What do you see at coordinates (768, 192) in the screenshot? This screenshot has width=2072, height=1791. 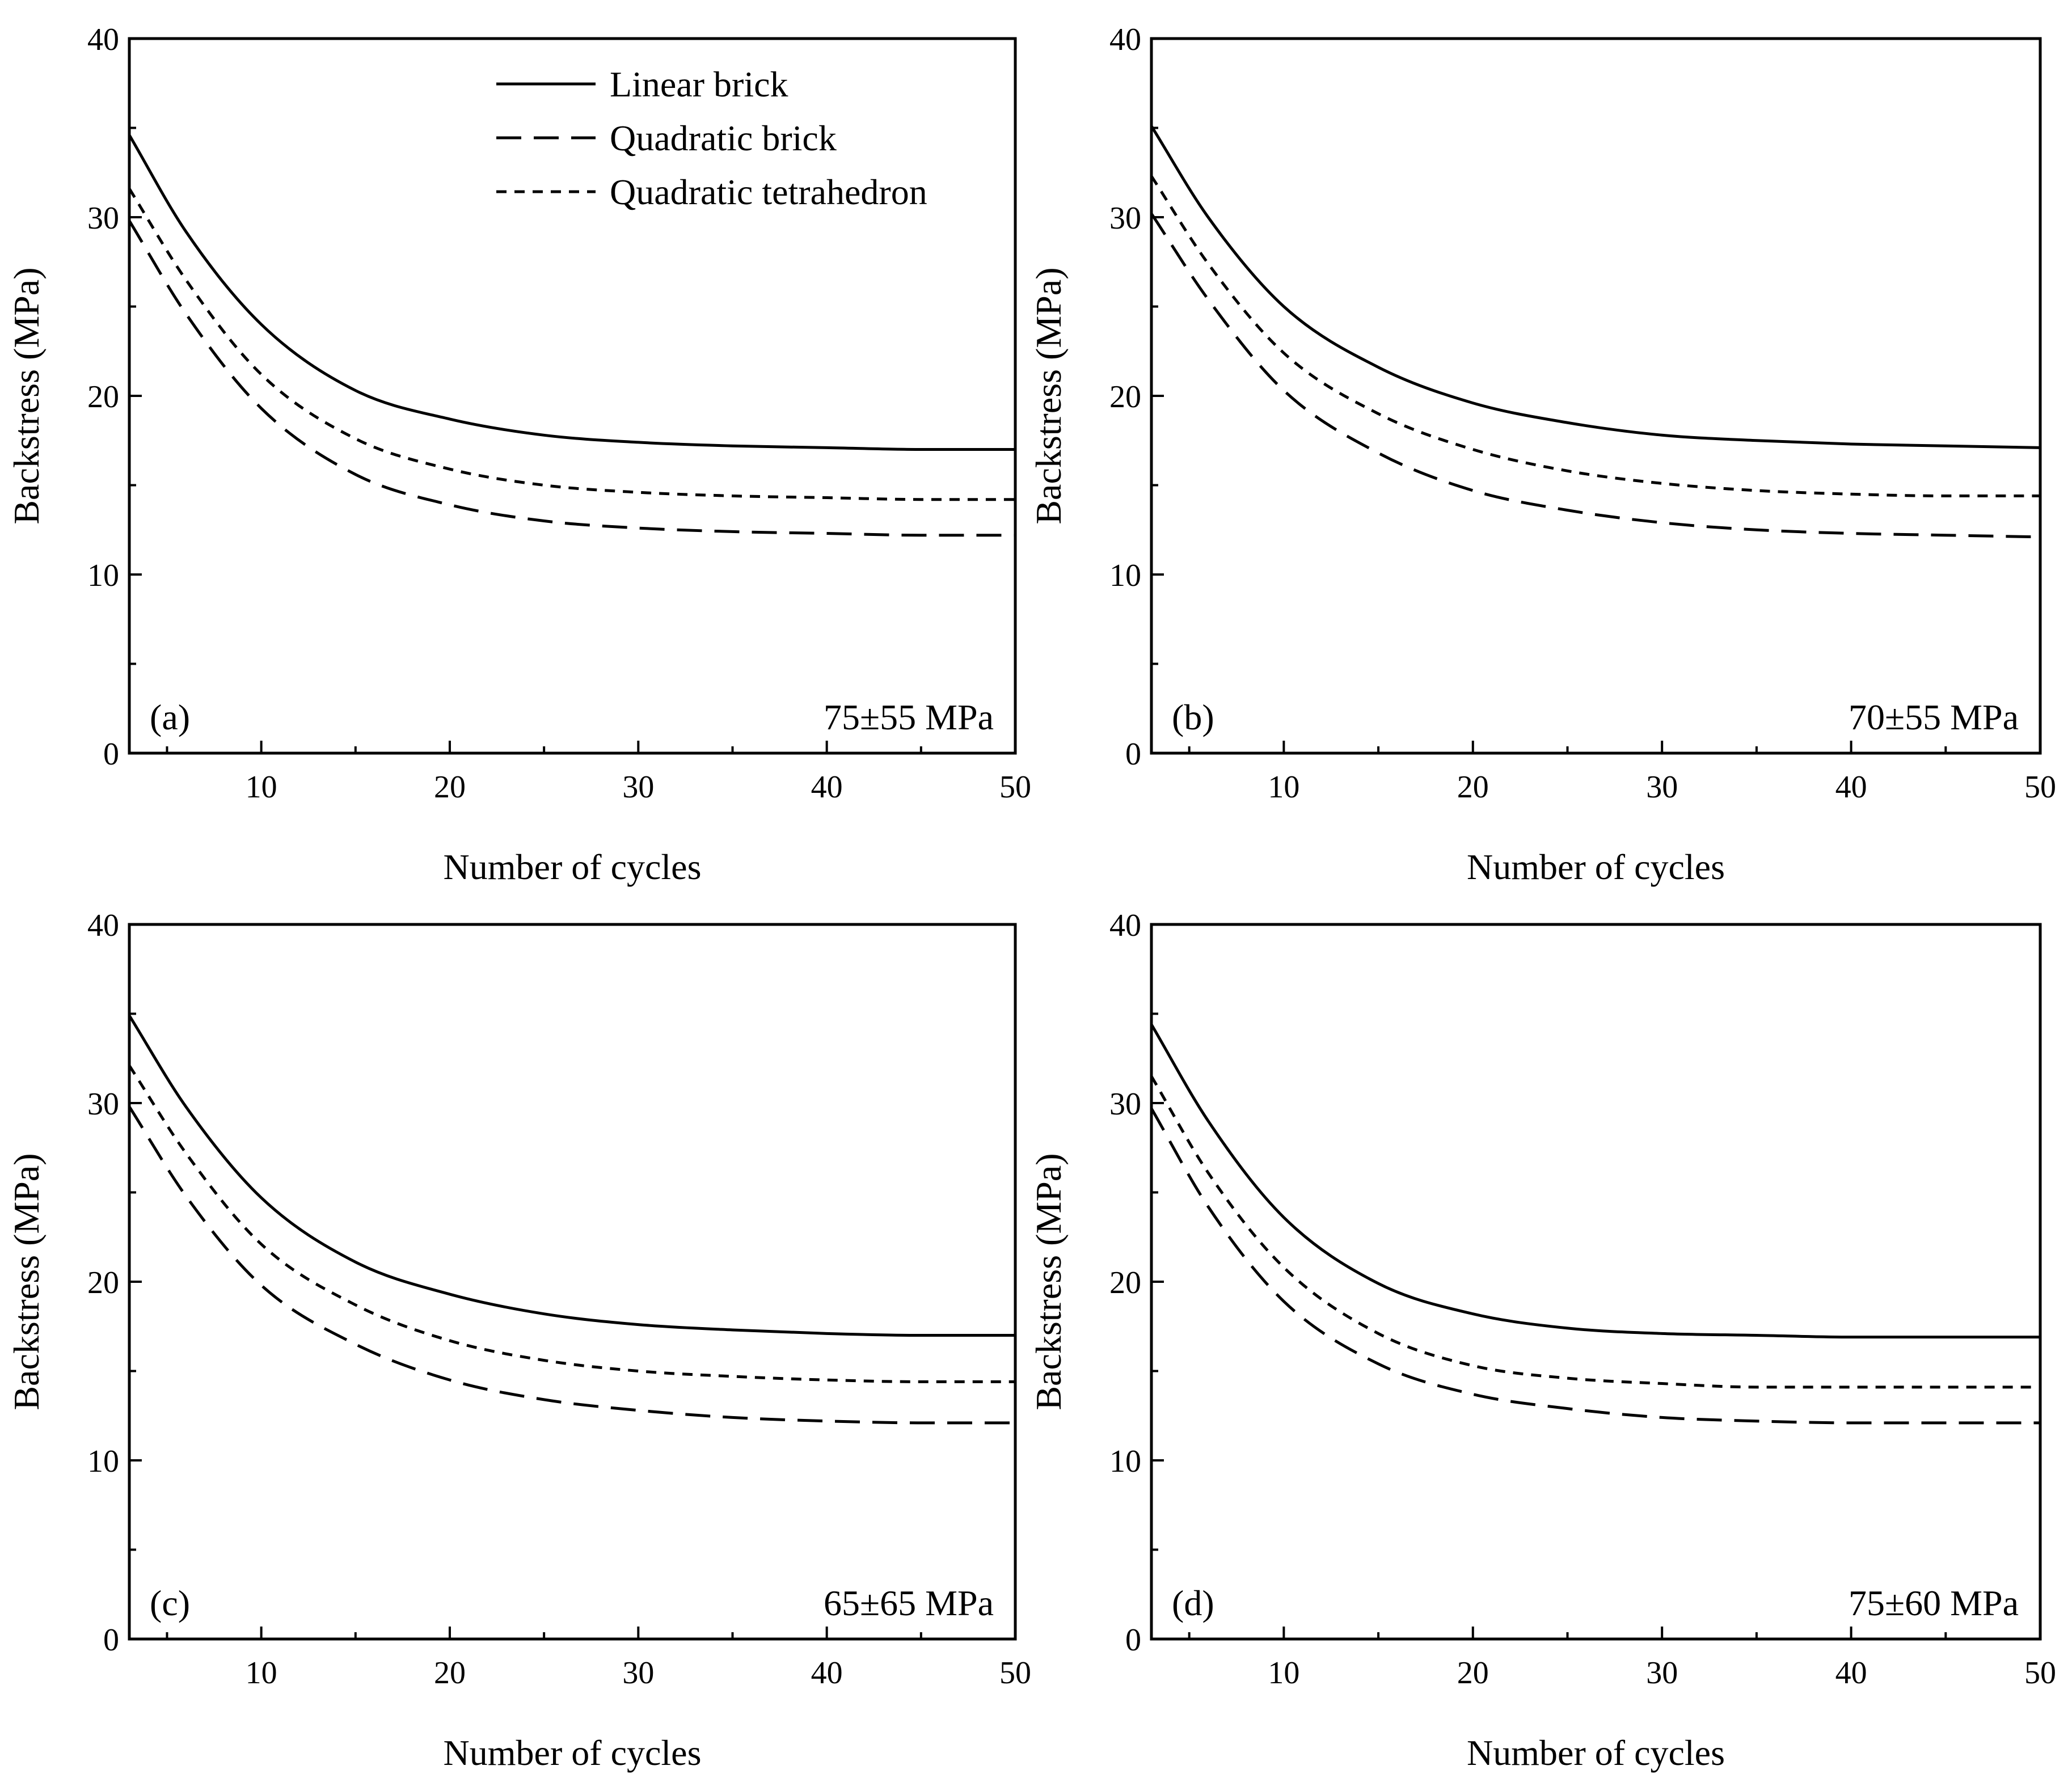 I see `legend-label: Quadratic tetrahedron` at bounding box center [768, 192].